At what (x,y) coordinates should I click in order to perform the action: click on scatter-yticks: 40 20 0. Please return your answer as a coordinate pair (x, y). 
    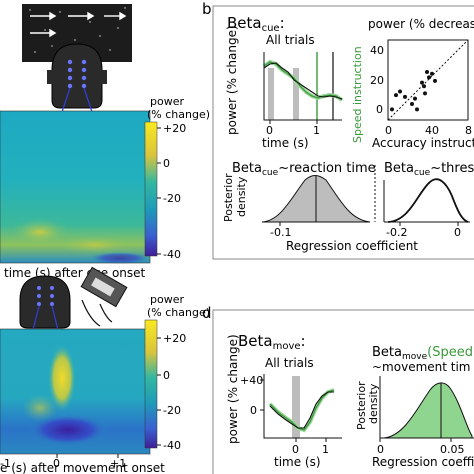
    Looking at the image, I should click on (377, 80).